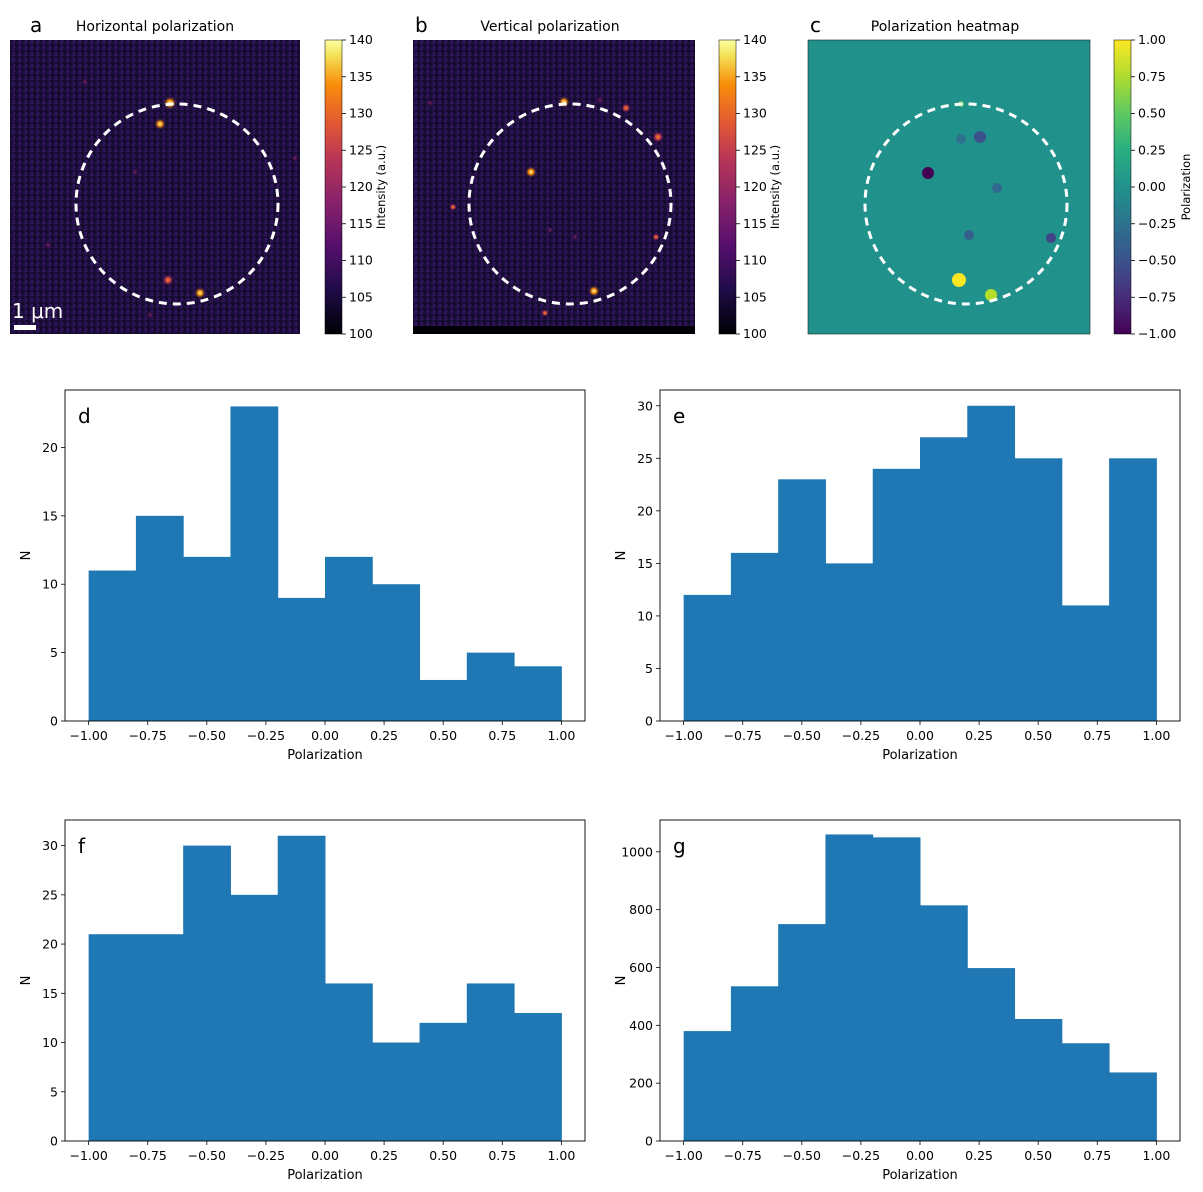 This screenshot has height=1192, width=1203. I want to click on colorbar-tick-label: 140, so click(755, 39).